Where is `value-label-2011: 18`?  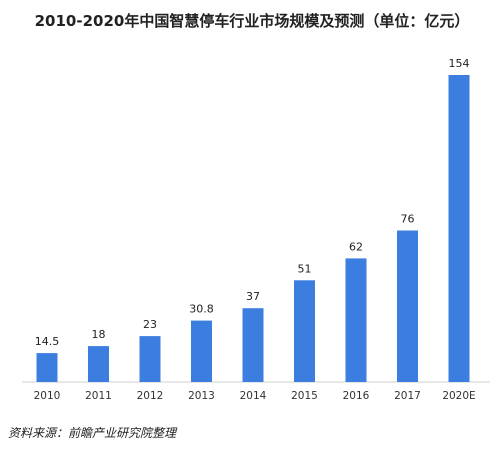
value-label-2011: 18 is located at coordinates (99, 334).